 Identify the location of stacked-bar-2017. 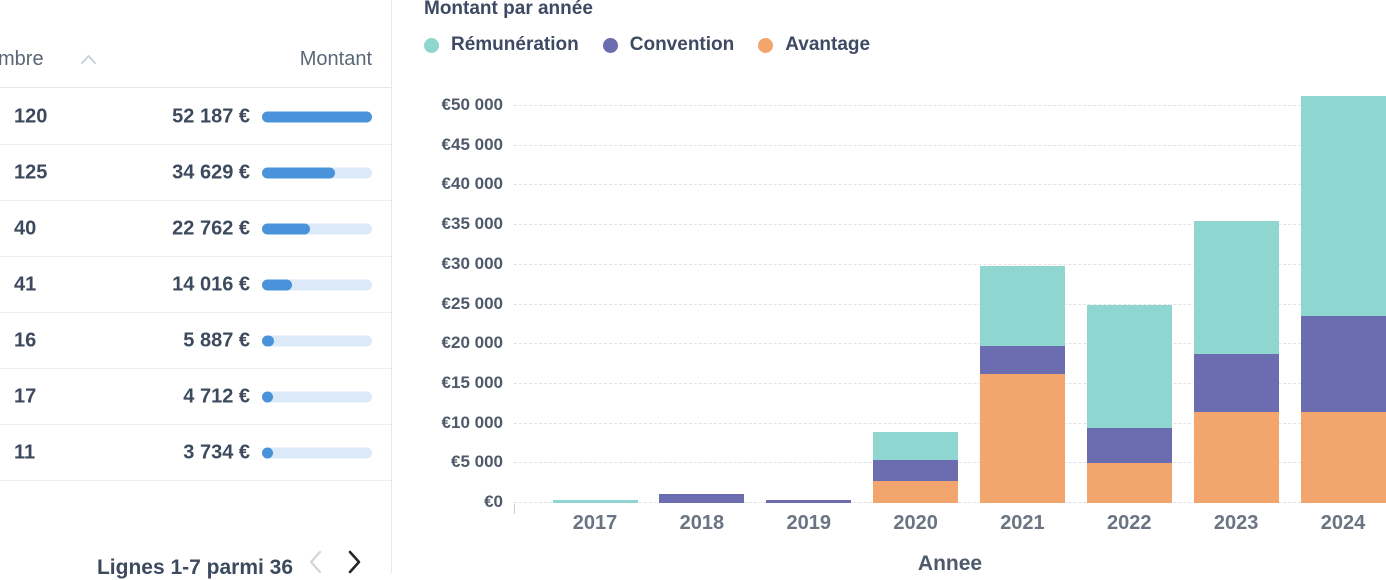
(595, 501).